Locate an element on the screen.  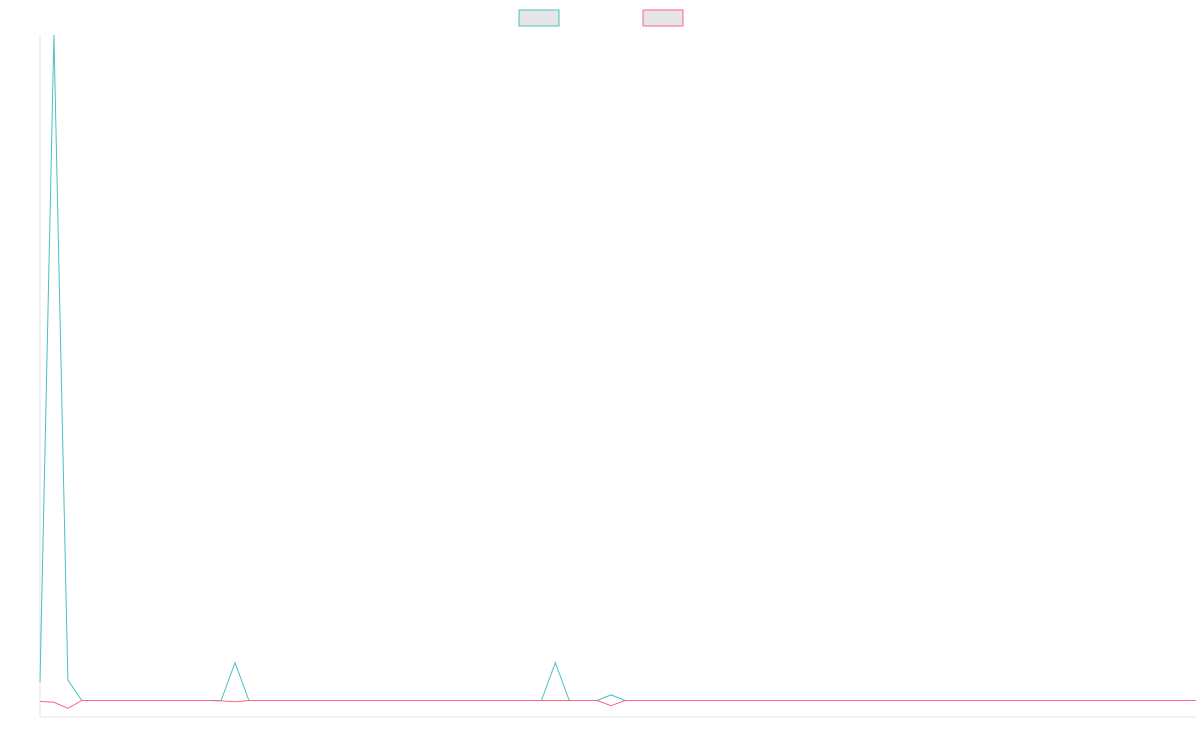
chart-legend is located at coordinates (601, 18).